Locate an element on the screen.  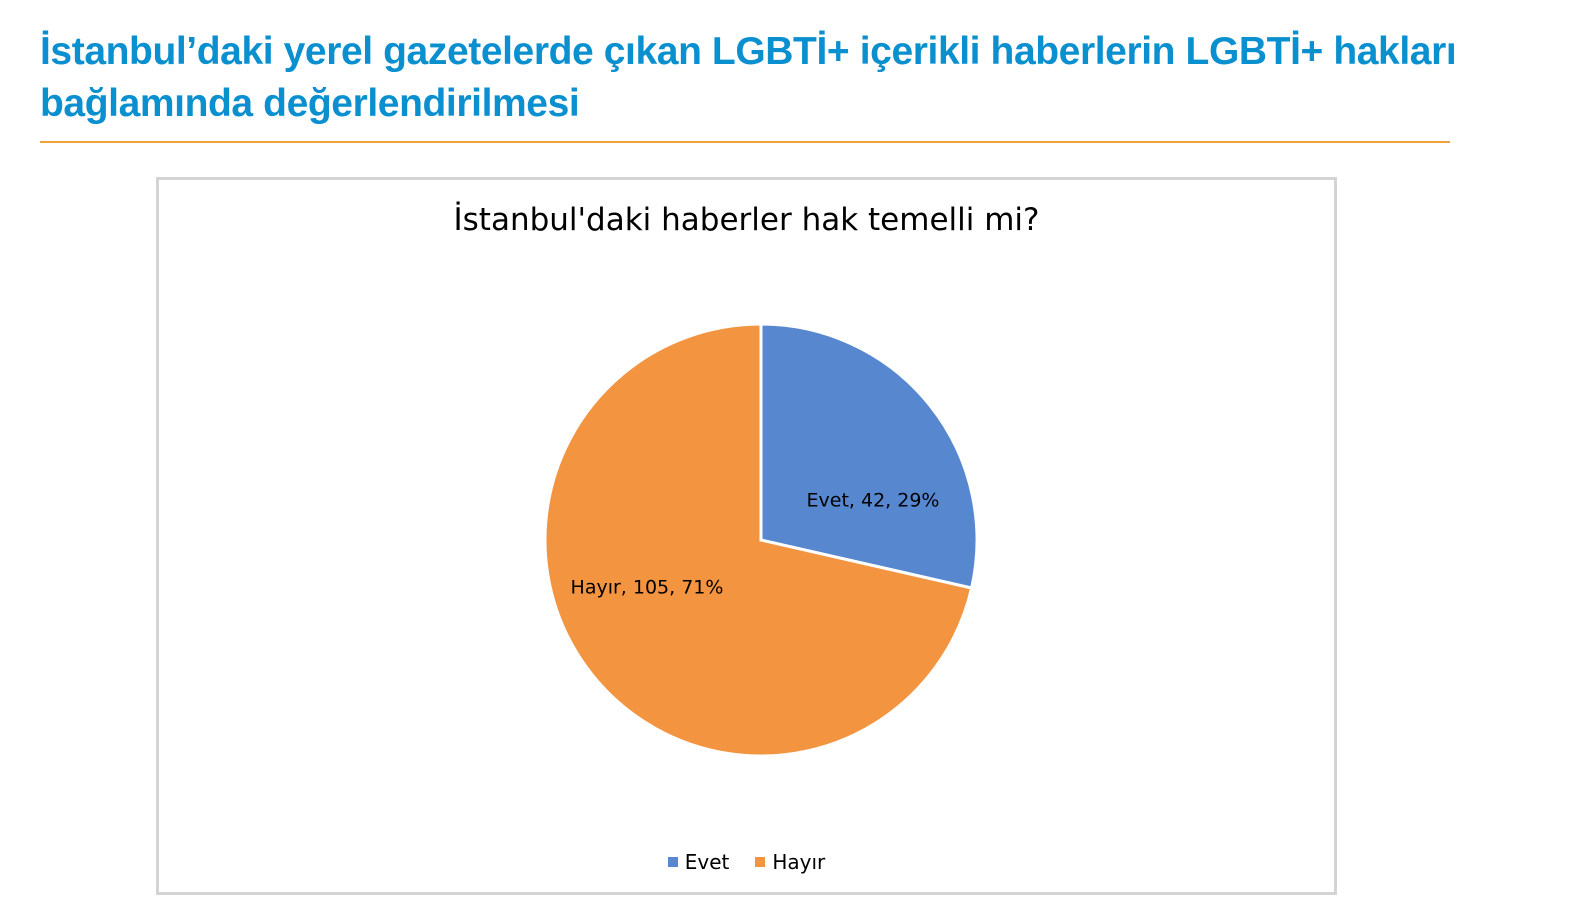
legend-swatch-evet is located at coordinates (672, 862).